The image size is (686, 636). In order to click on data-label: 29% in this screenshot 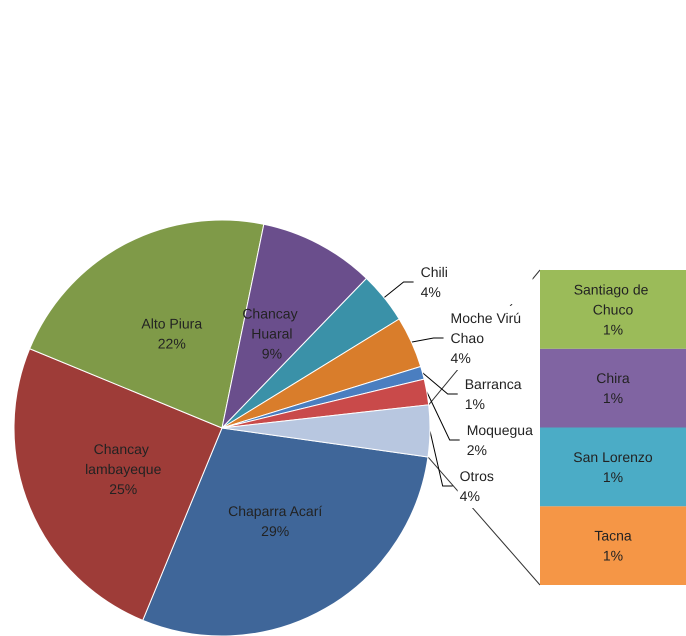, I will do `click(275, 530)`.